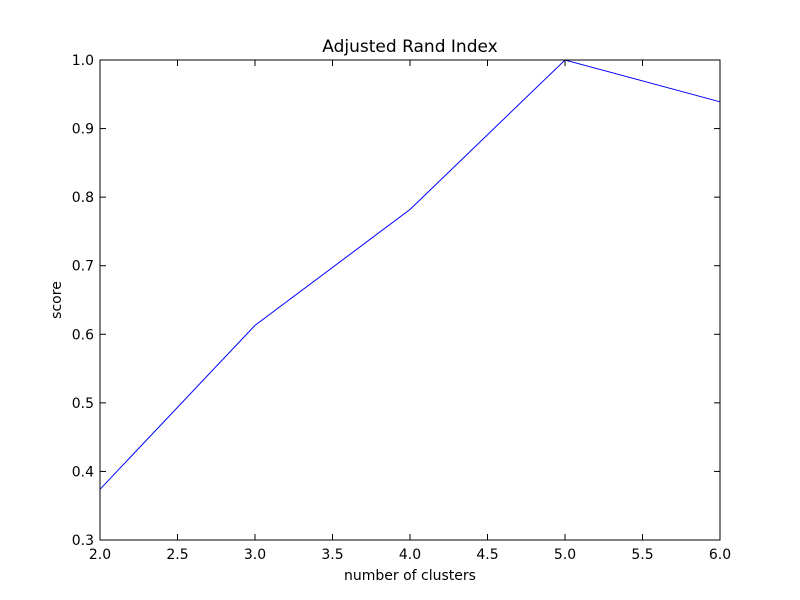 This screenshot has width=800, height=600. I want to click on x-tick-label: 4.5, so click(487, 555).